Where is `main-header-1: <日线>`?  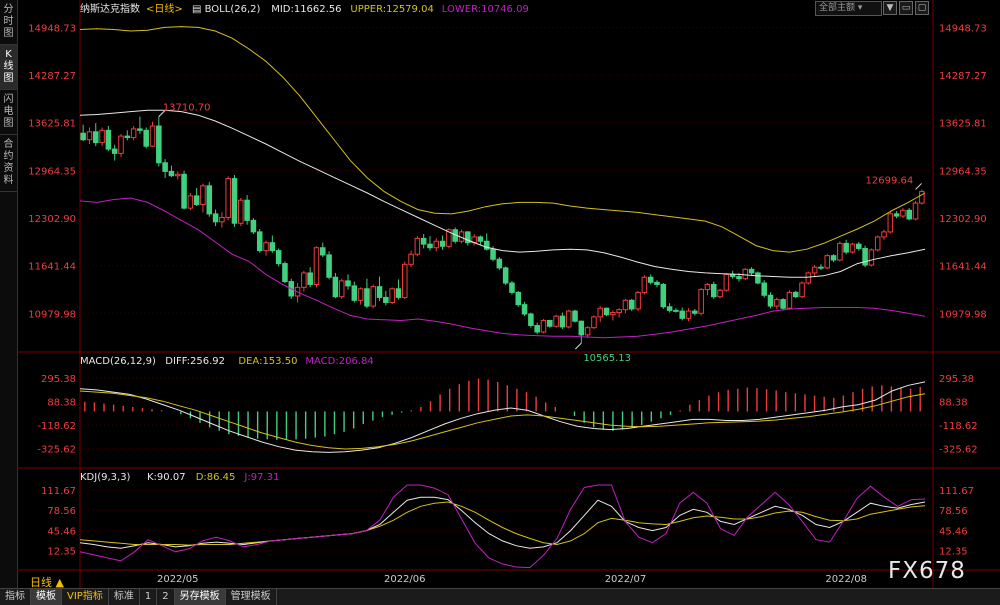
main-header-1: <日线> is located at coordinates (164, 8).